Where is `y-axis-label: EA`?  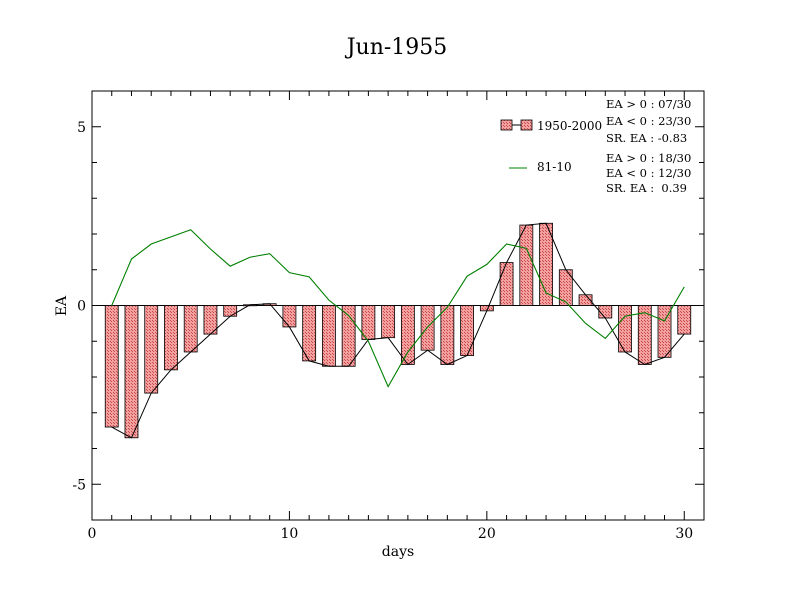
y-axis-label: EA is located at coordinates (62, 305).